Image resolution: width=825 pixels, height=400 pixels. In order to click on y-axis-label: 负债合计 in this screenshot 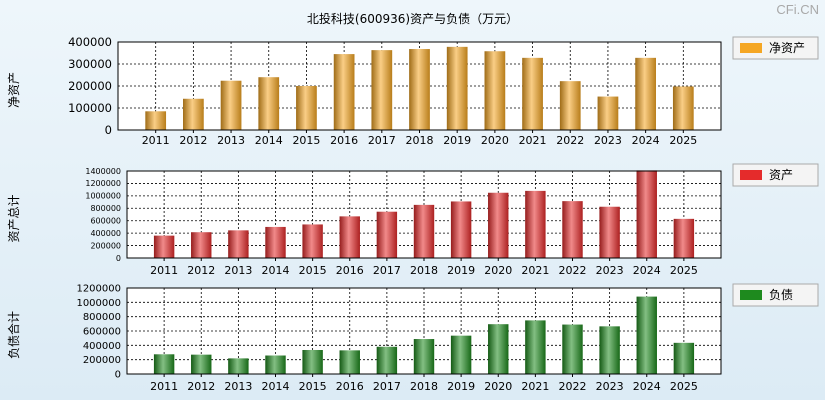, I will do `click(13, 335)`.